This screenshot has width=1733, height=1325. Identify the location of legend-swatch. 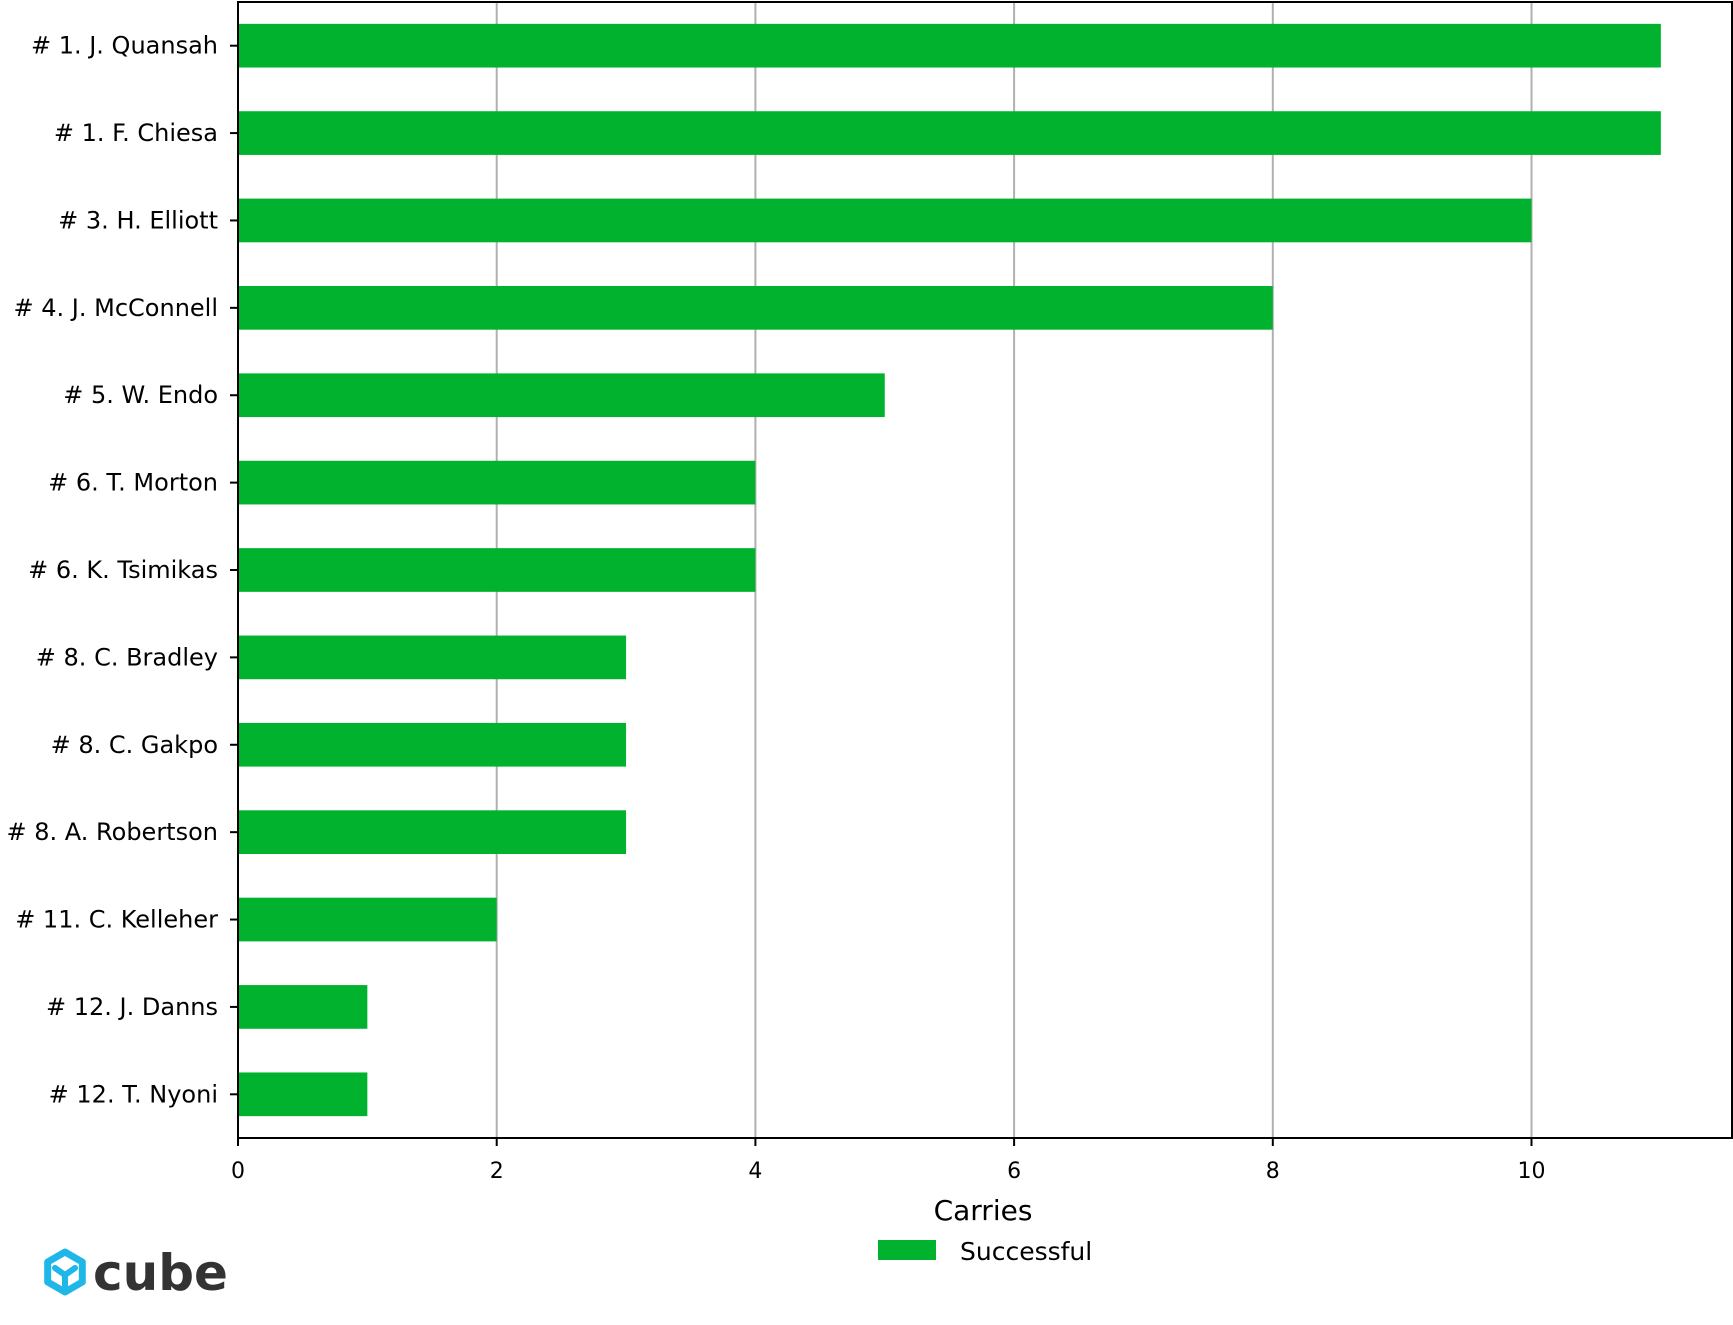
(907, 1250).